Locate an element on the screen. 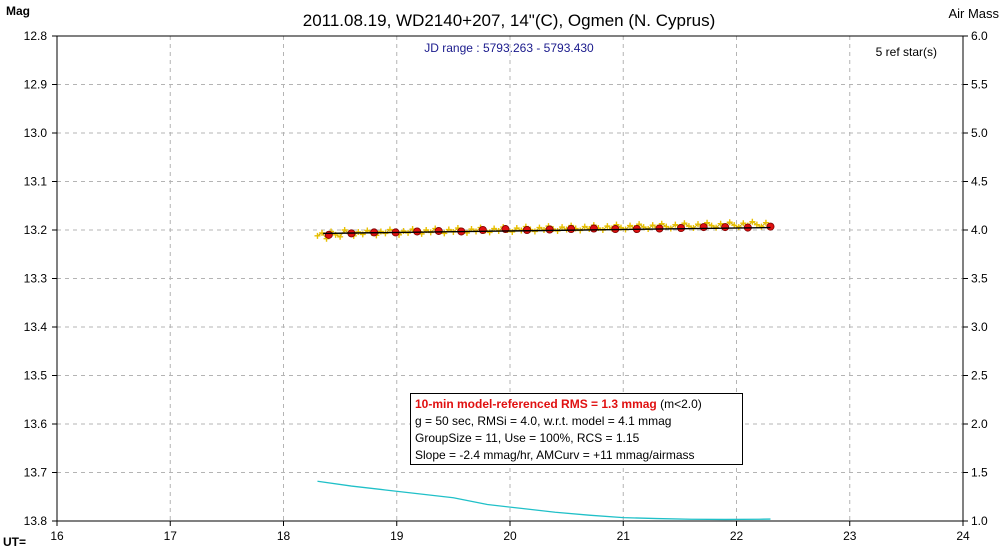 Image resolution: width=1006 pixels, height=555 pixels. y2-tick-label: 5.0 is located at coordinates (979, 133).